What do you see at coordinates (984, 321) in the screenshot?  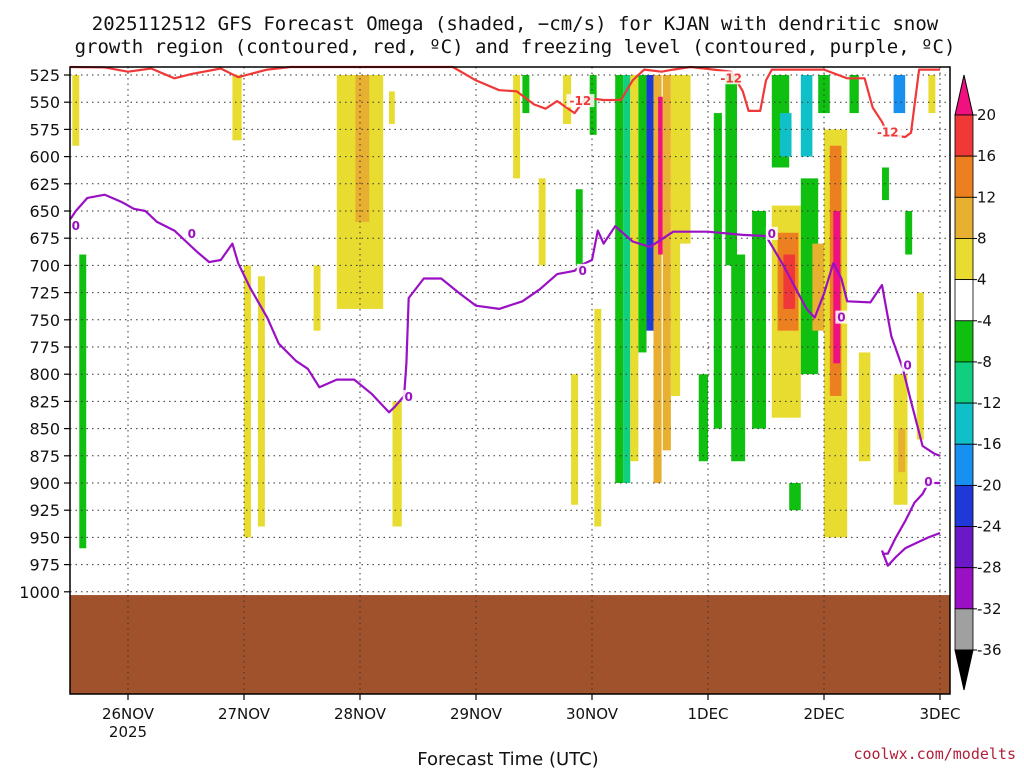 I see `colorbar-label-5: -4` at bounding box center [984, 321].